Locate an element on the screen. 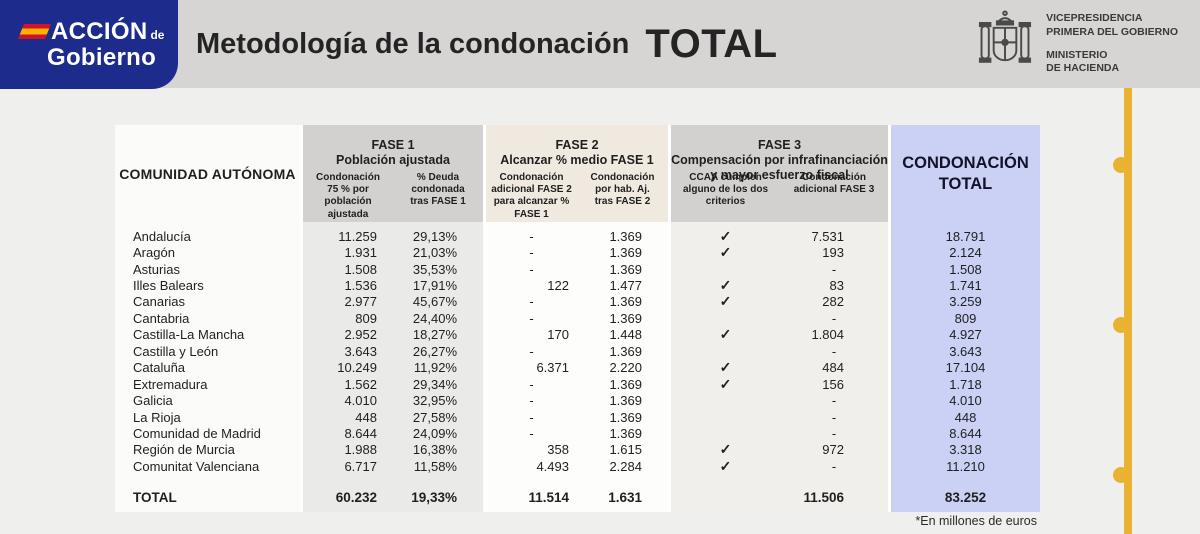 This screenshot has width=1200, height=534. cell-fase1-porcentaje: 21,03% is located at coordinates (434, 253).